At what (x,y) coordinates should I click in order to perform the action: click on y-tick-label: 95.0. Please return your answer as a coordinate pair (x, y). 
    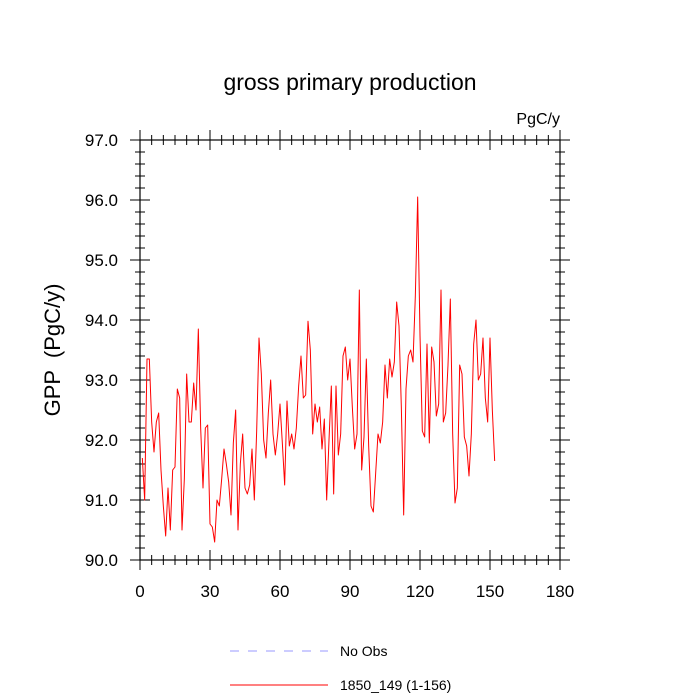
    Looking at the image, I should click on (101, 260).